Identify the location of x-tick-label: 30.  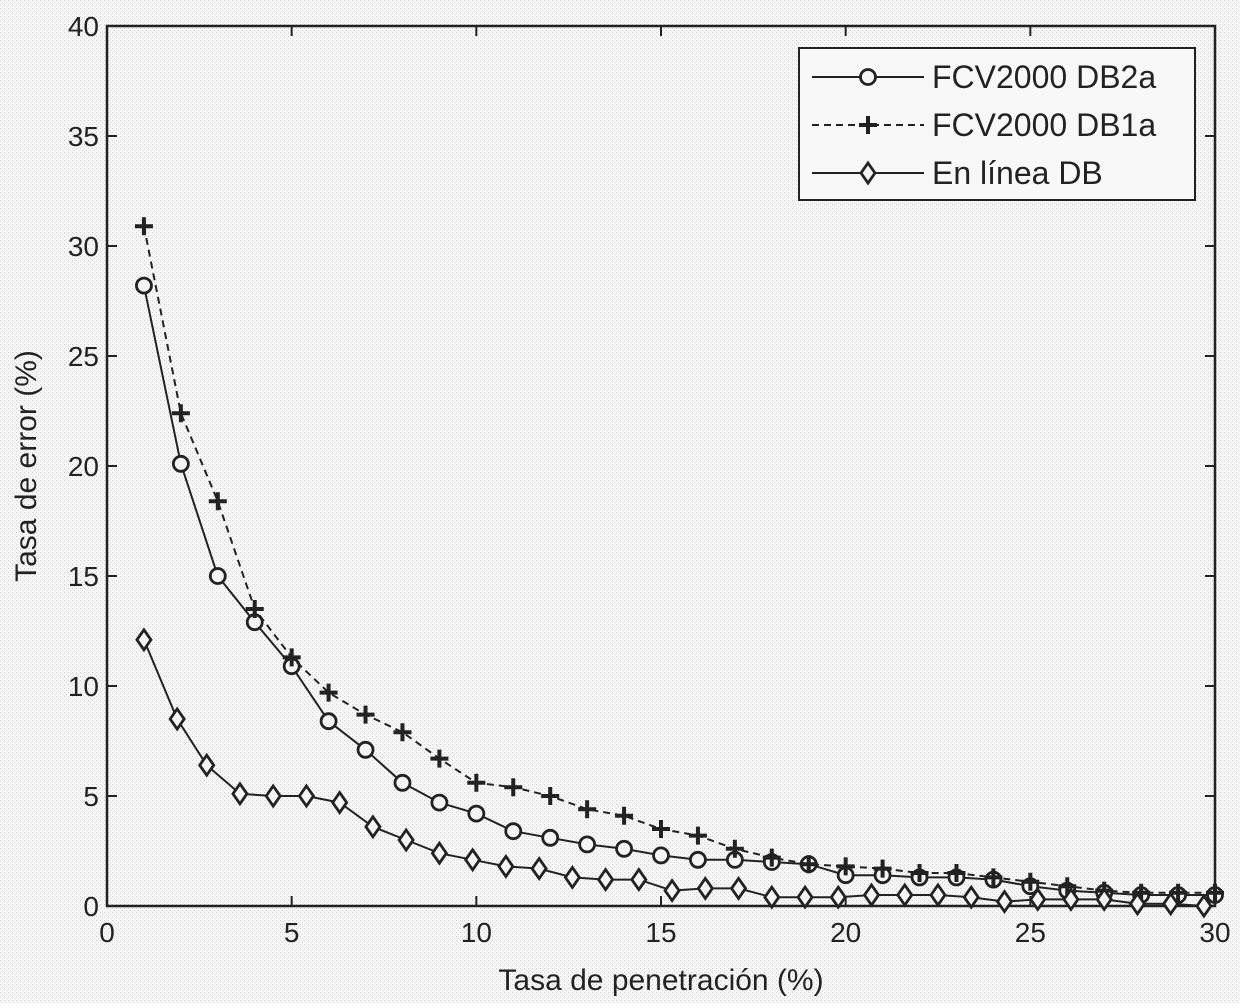
(1214, 932).